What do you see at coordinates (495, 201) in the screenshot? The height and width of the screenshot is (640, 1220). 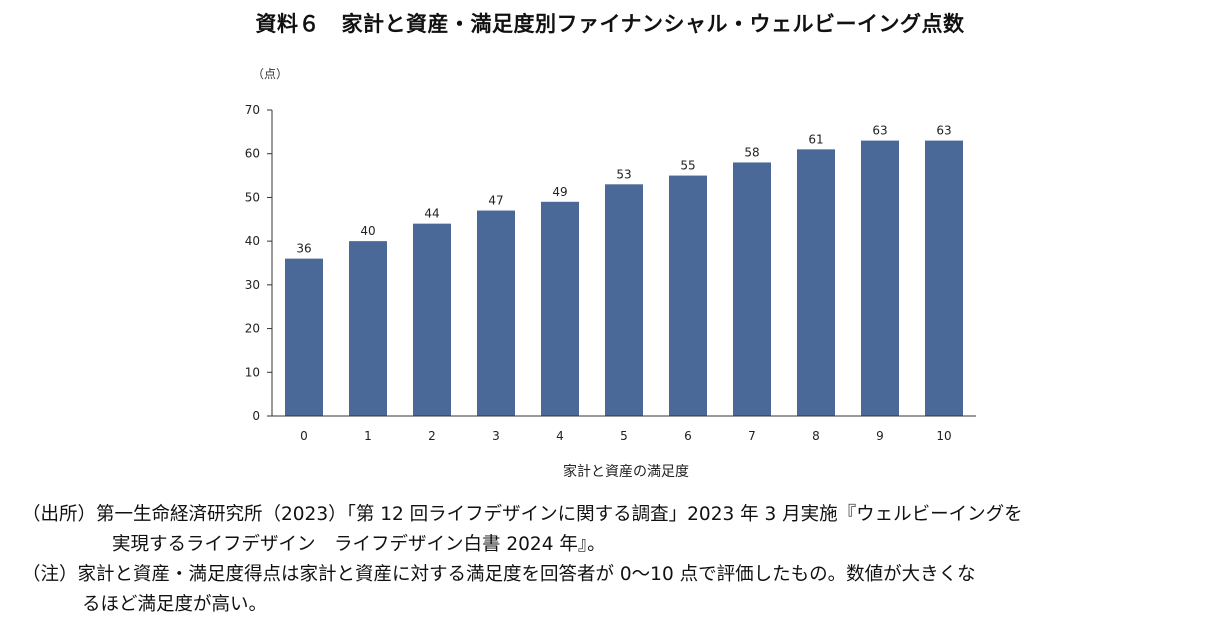 I see `data-label: 47` at bounding box center [495, 201].